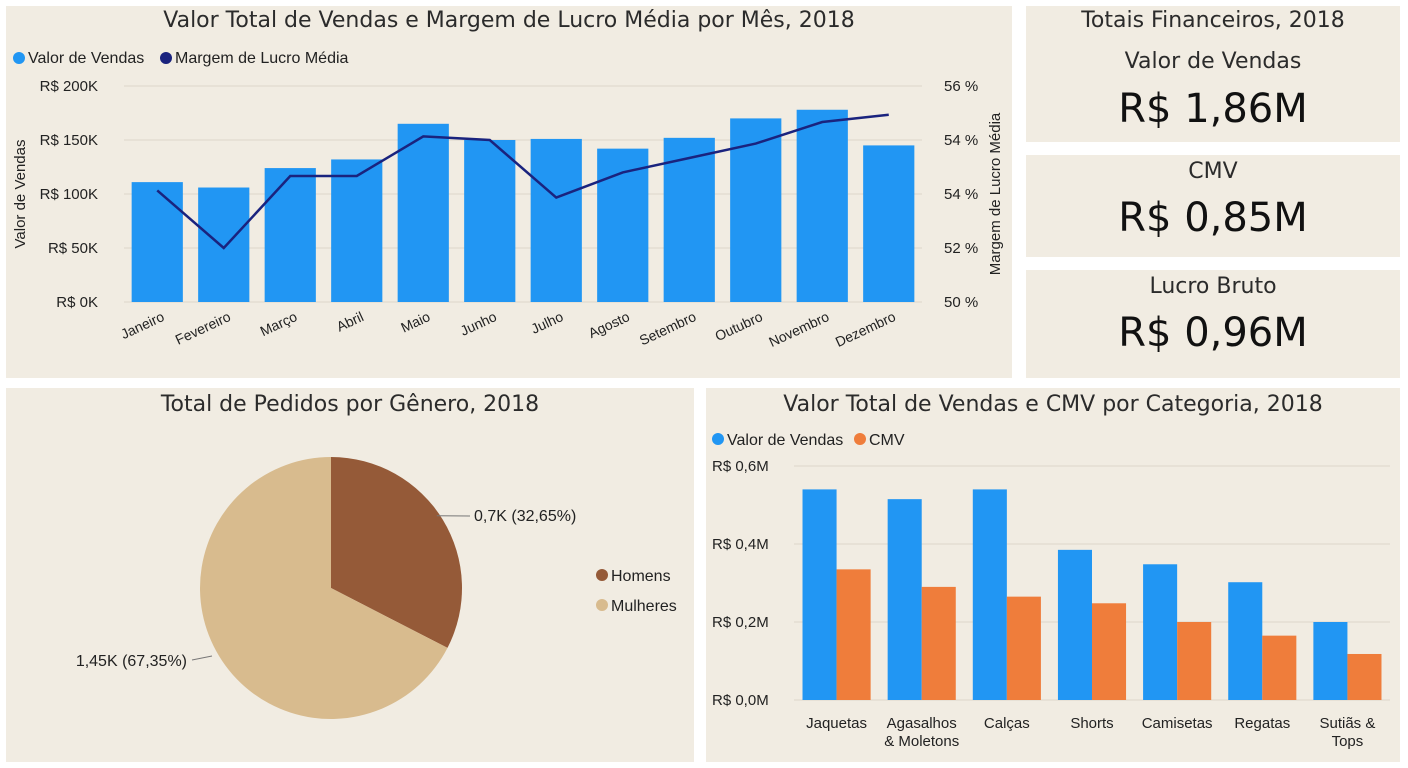 The height and width of the screenshot is (768, 1408). Describe the element at coordinates (836, 723) in the screenshot. I see `x-tick-label: Jaquetas` at that location.